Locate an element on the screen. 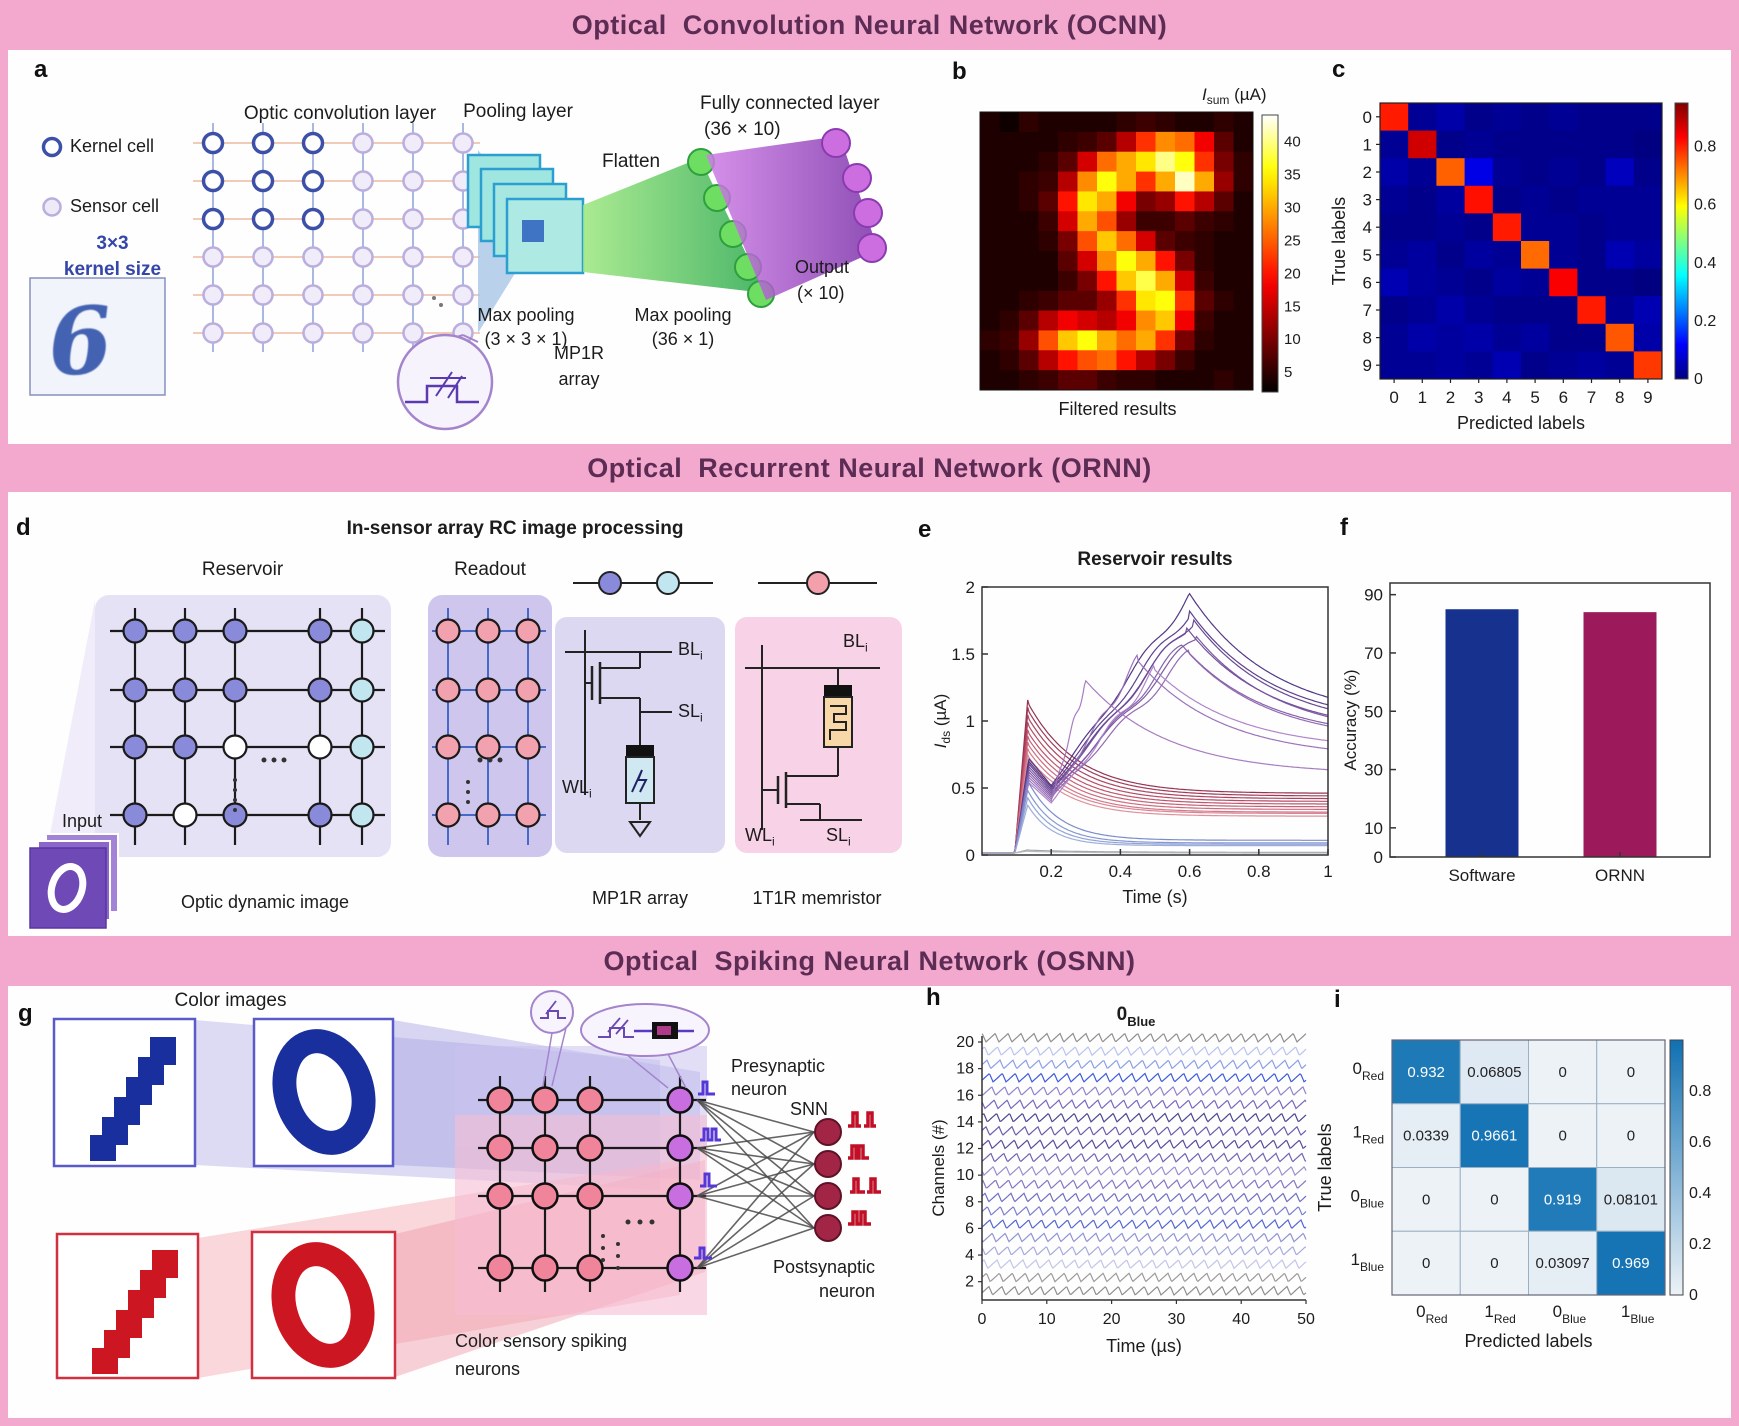 This screenshot has height=1426, width=1739. optic-dynamic-image-label: Optic dynamic image is located at coordinates (265, 902).